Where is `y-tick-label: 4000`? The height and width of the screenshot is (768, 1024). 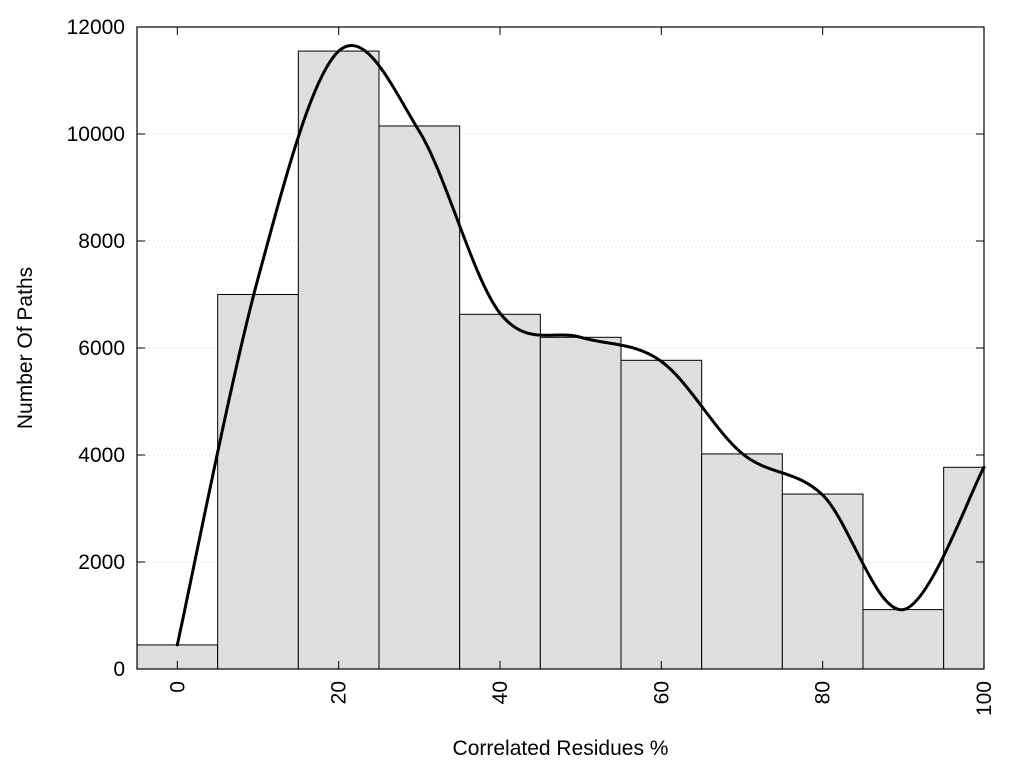 y-tick-label: 4000 is located at coordinates (101, 455).